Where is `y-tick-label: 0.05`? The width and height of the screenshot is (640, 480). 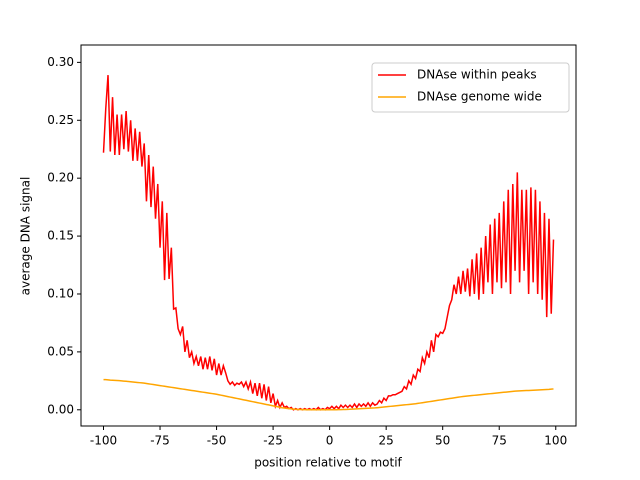
y-tick-label: 0.05 is located at coordinates (60, 351).